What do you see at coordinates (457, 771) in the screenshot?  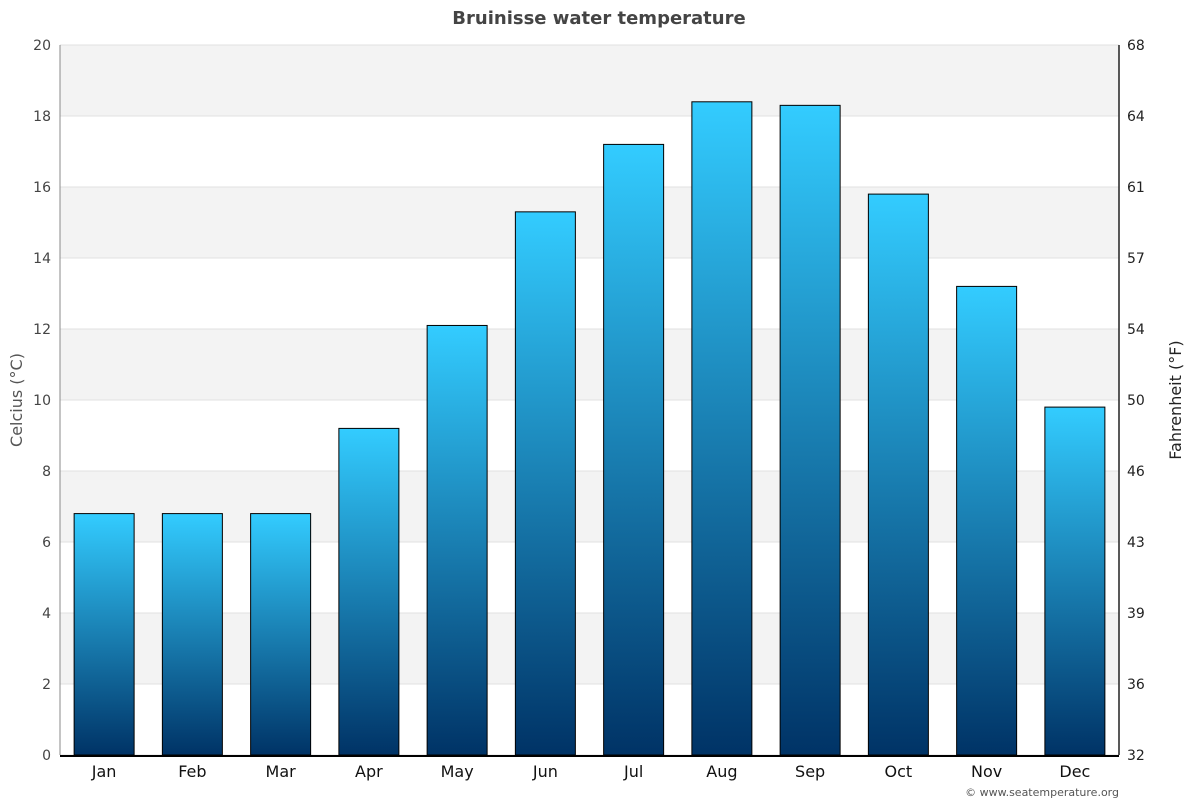 I see `x-tick-label: May` at bounding box center [457, 771].